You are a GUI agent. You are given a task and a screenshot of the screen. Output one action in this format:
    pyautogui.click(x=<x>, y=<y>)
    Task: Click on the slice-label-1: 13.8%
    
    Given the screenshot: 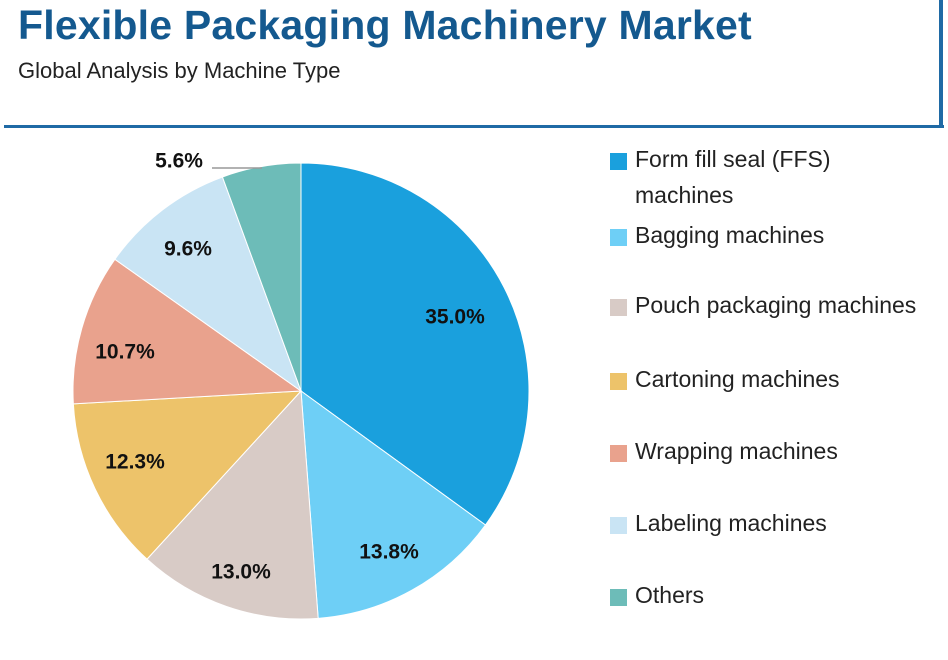 What is the action you would take?
    pyautogui.click(x=389, y=552)
    